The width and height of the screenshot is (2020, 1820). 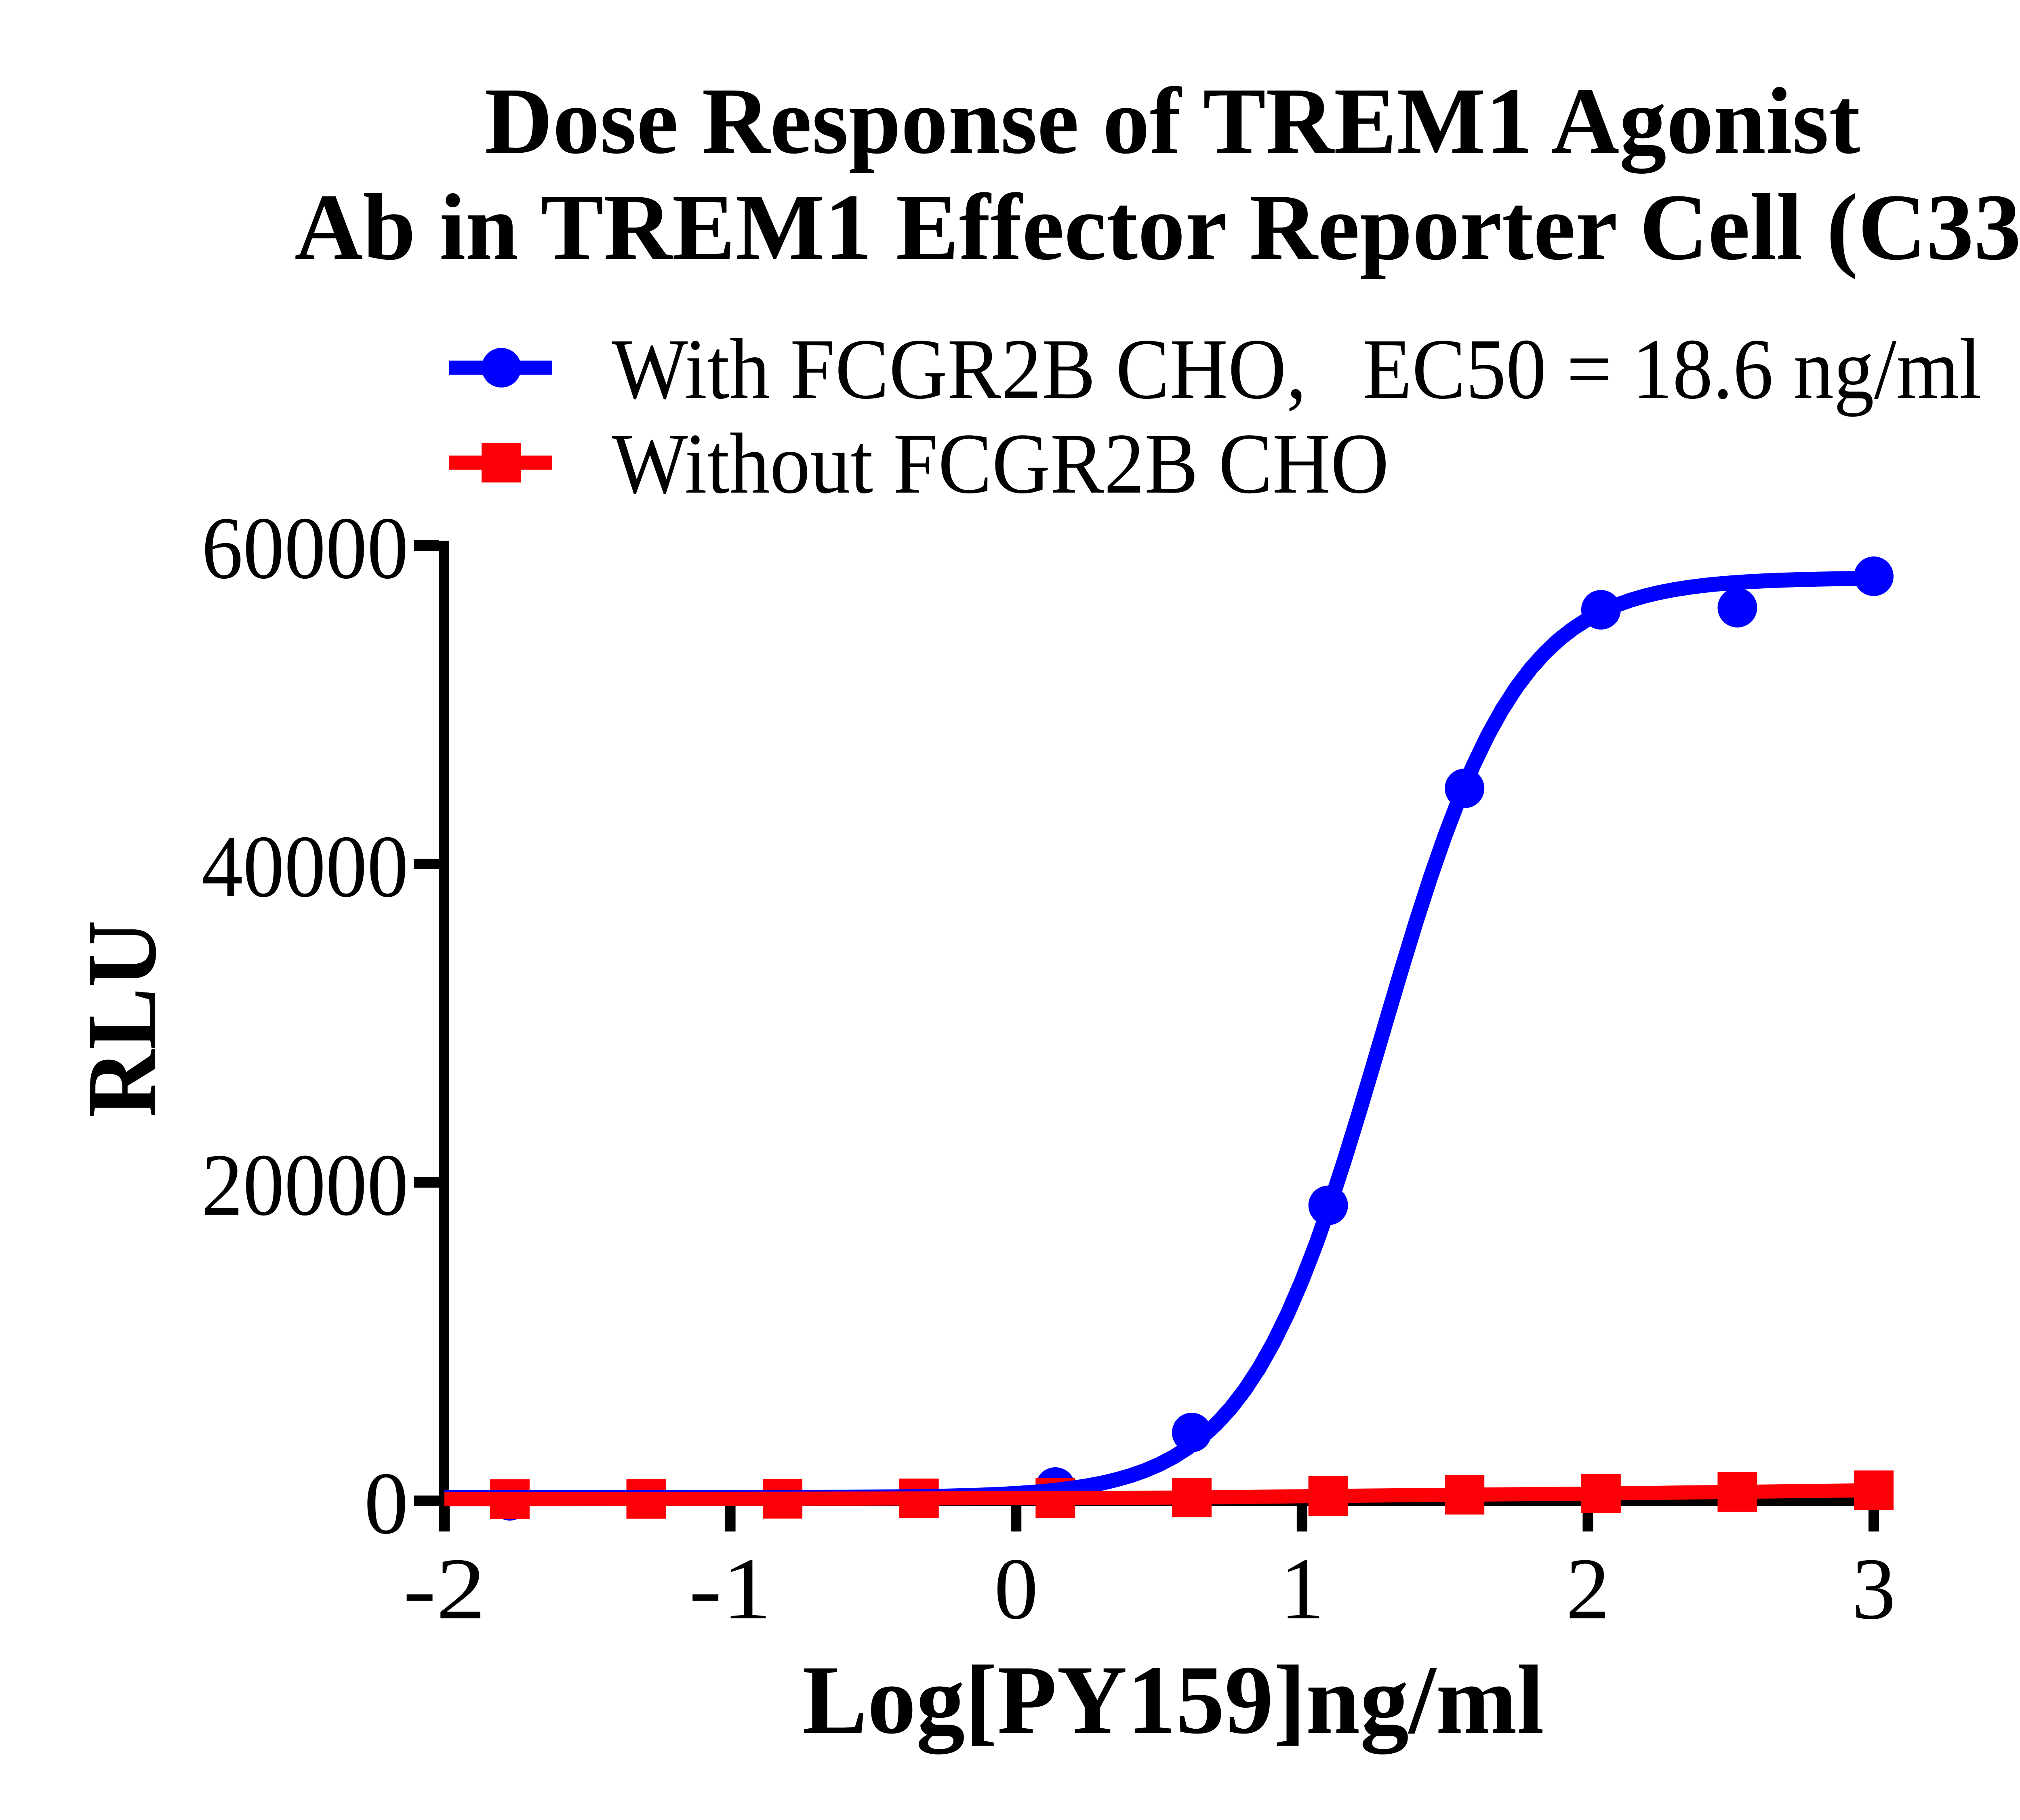 What do you see at coordinates (1001, 464) in the screenshot?
I see `svg-text: Without FCGR2B CHO` at bounding box center [1001, 464].